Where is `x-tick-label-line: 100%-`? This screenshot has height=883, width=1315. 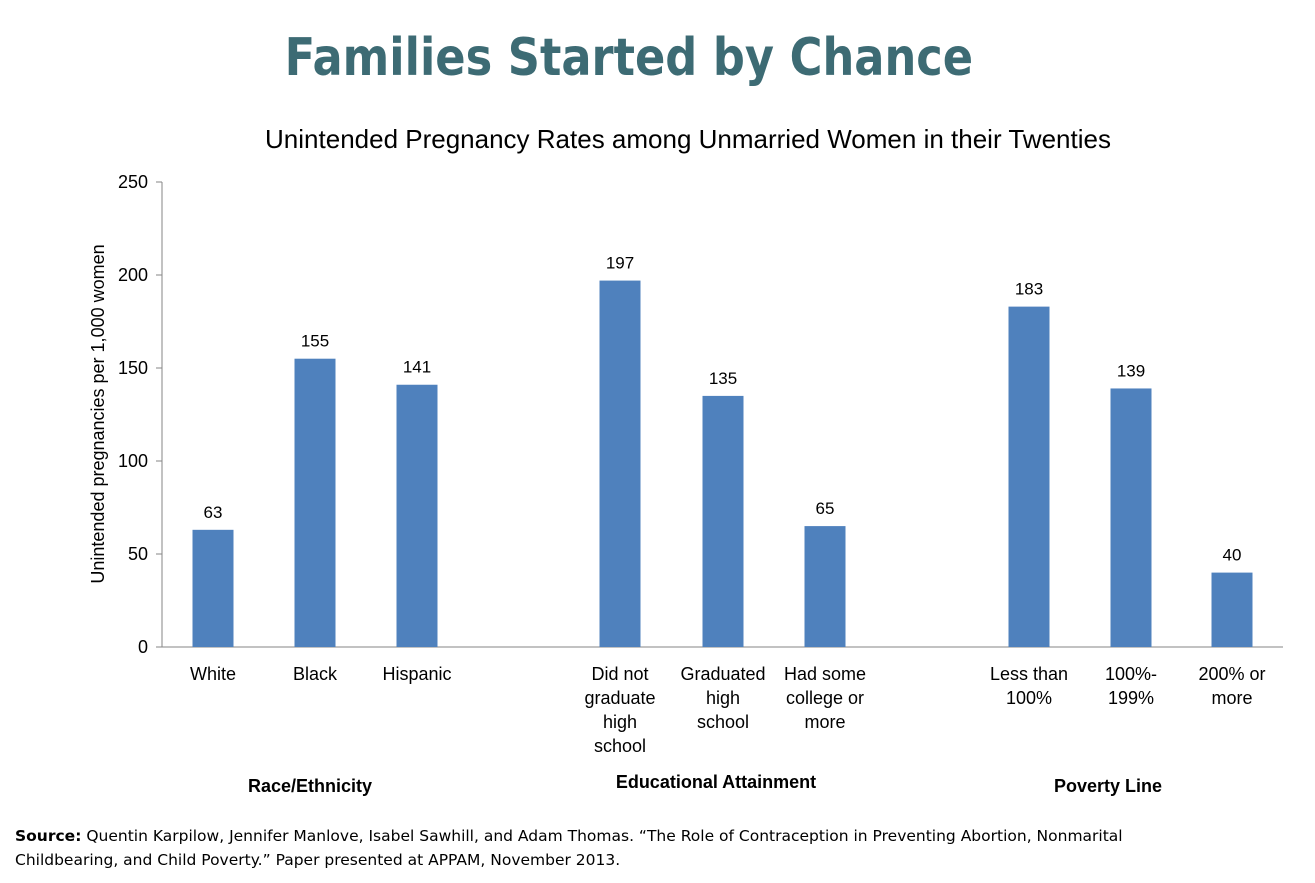
x-tick-label-line: 100%- is located at coordinates (1131, 674).